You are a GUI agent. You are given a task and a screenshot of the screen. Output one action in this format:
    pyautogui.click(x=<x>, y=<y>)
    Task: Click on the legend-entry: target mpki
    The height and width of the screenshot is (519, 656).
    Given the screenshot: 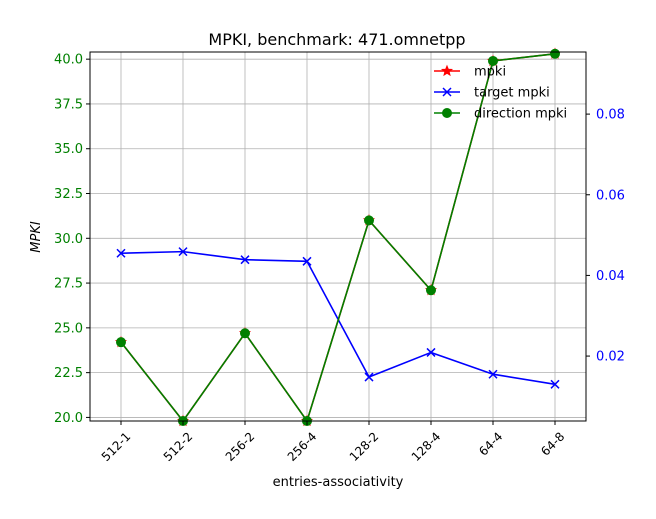 What is the action you would take?
    pyautogui.click(x=492, y=93)
    